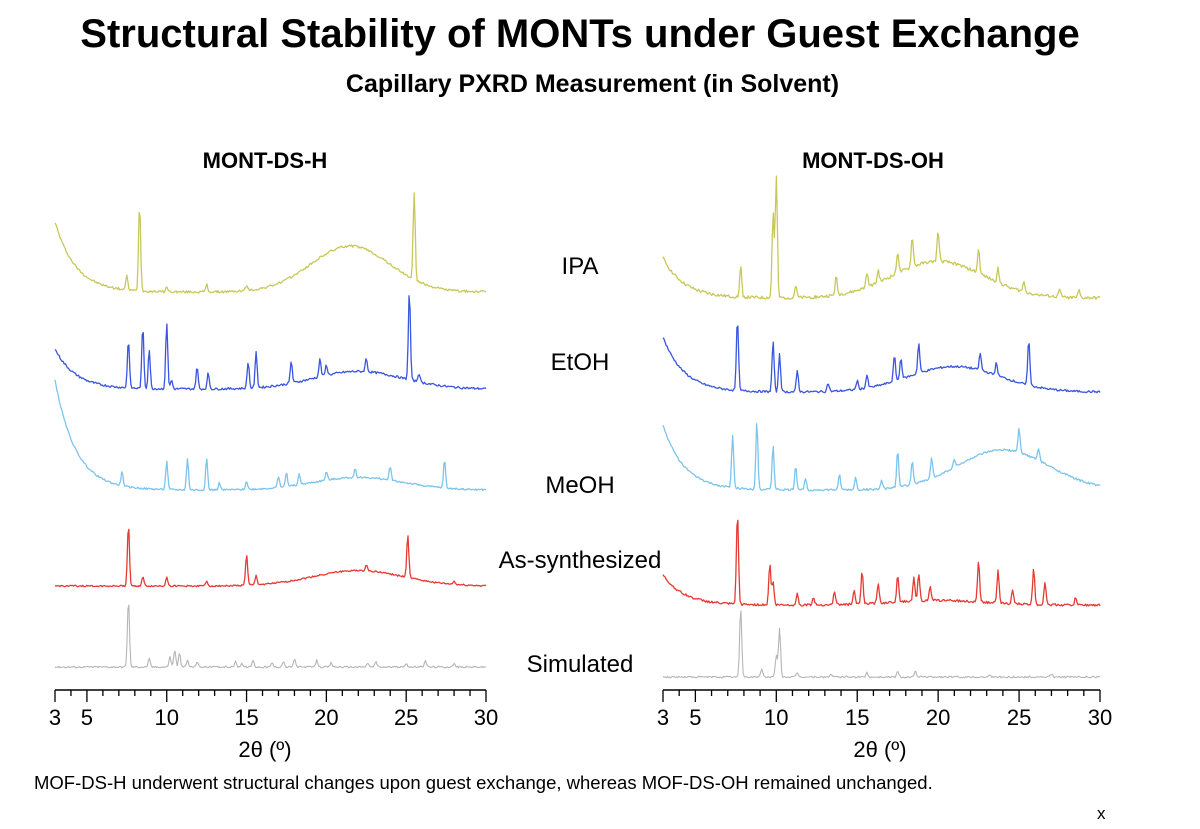 This screenshot has height=829, width=1200. Describe the element at coordinates (579, 485) in the screenshot. I see `sample-label-meoh: MeOH` at that location.